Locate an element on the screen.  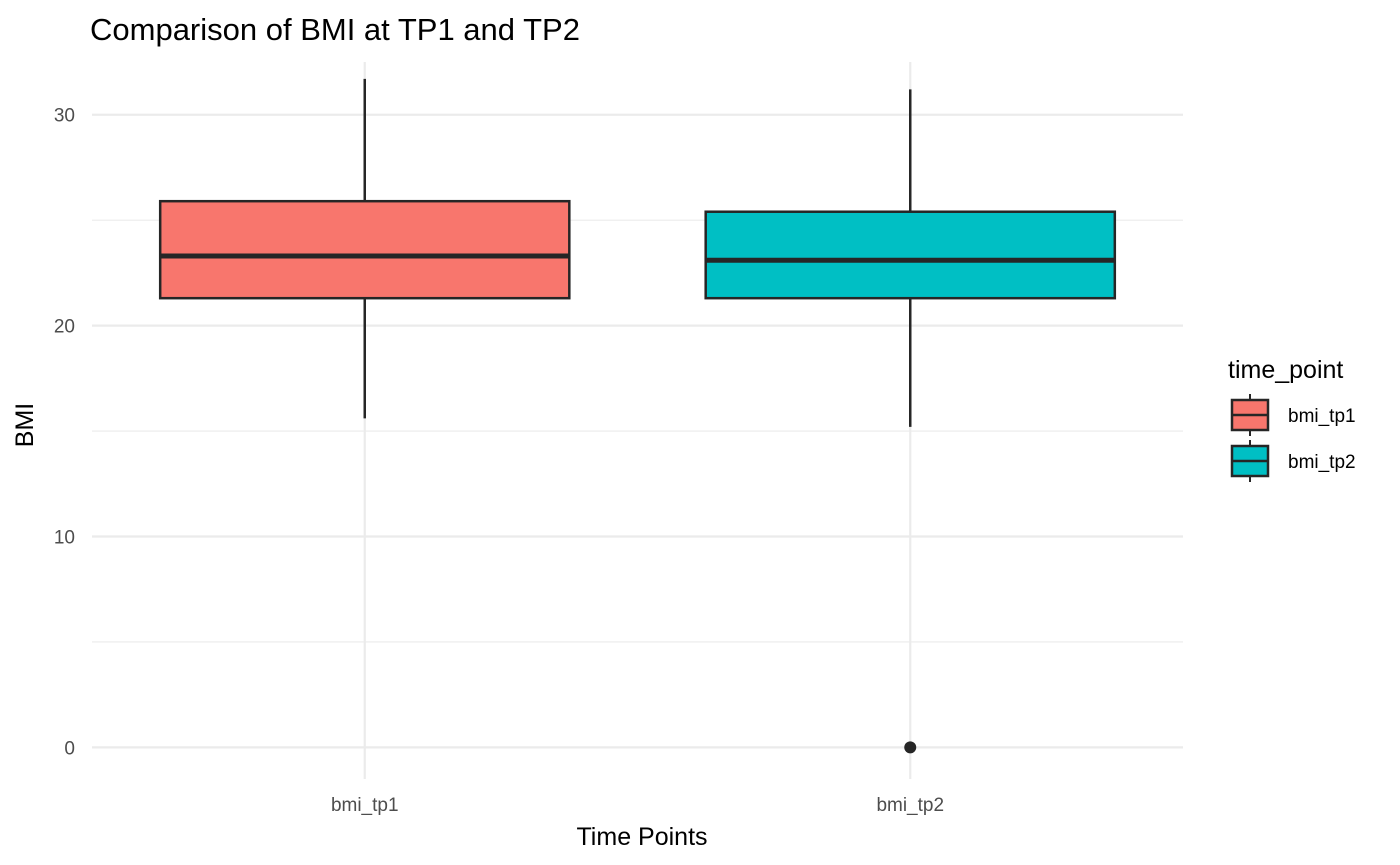
legend: time_point bmi_tp1 bmi_tp2 is located at coordinates (1292, 419).